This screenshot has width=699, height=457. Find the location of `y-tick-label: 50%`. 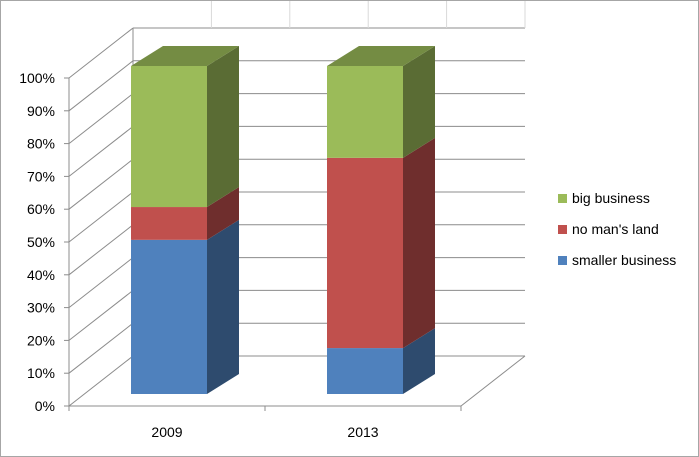

y-tick-label: 50% is located at coordinates (41, 242).